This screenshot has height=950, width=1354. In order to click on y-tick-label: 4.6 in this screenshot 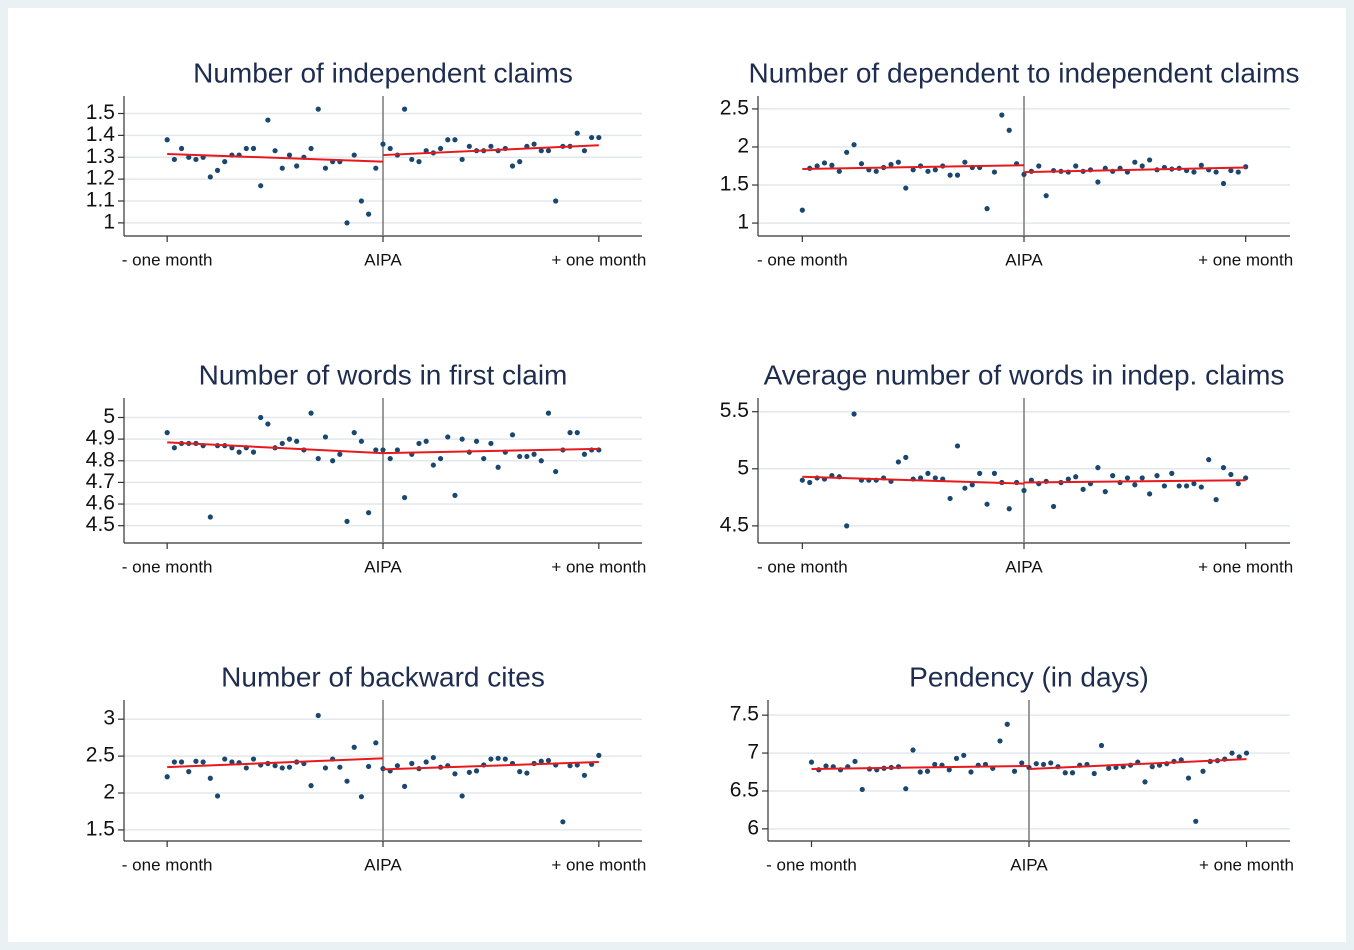, I will do `click(100, 503)`.